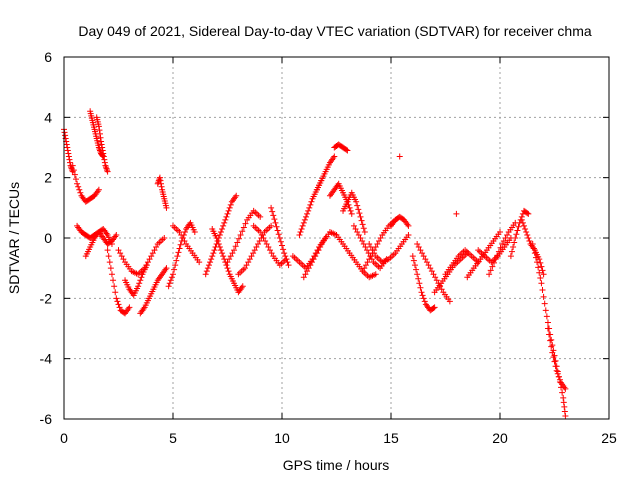 This screenshot has width=640, height=480. What do you see at coordinates (549, 330) in the screenshot?
I see `series-track-aq` at bounding box center [549, 330].